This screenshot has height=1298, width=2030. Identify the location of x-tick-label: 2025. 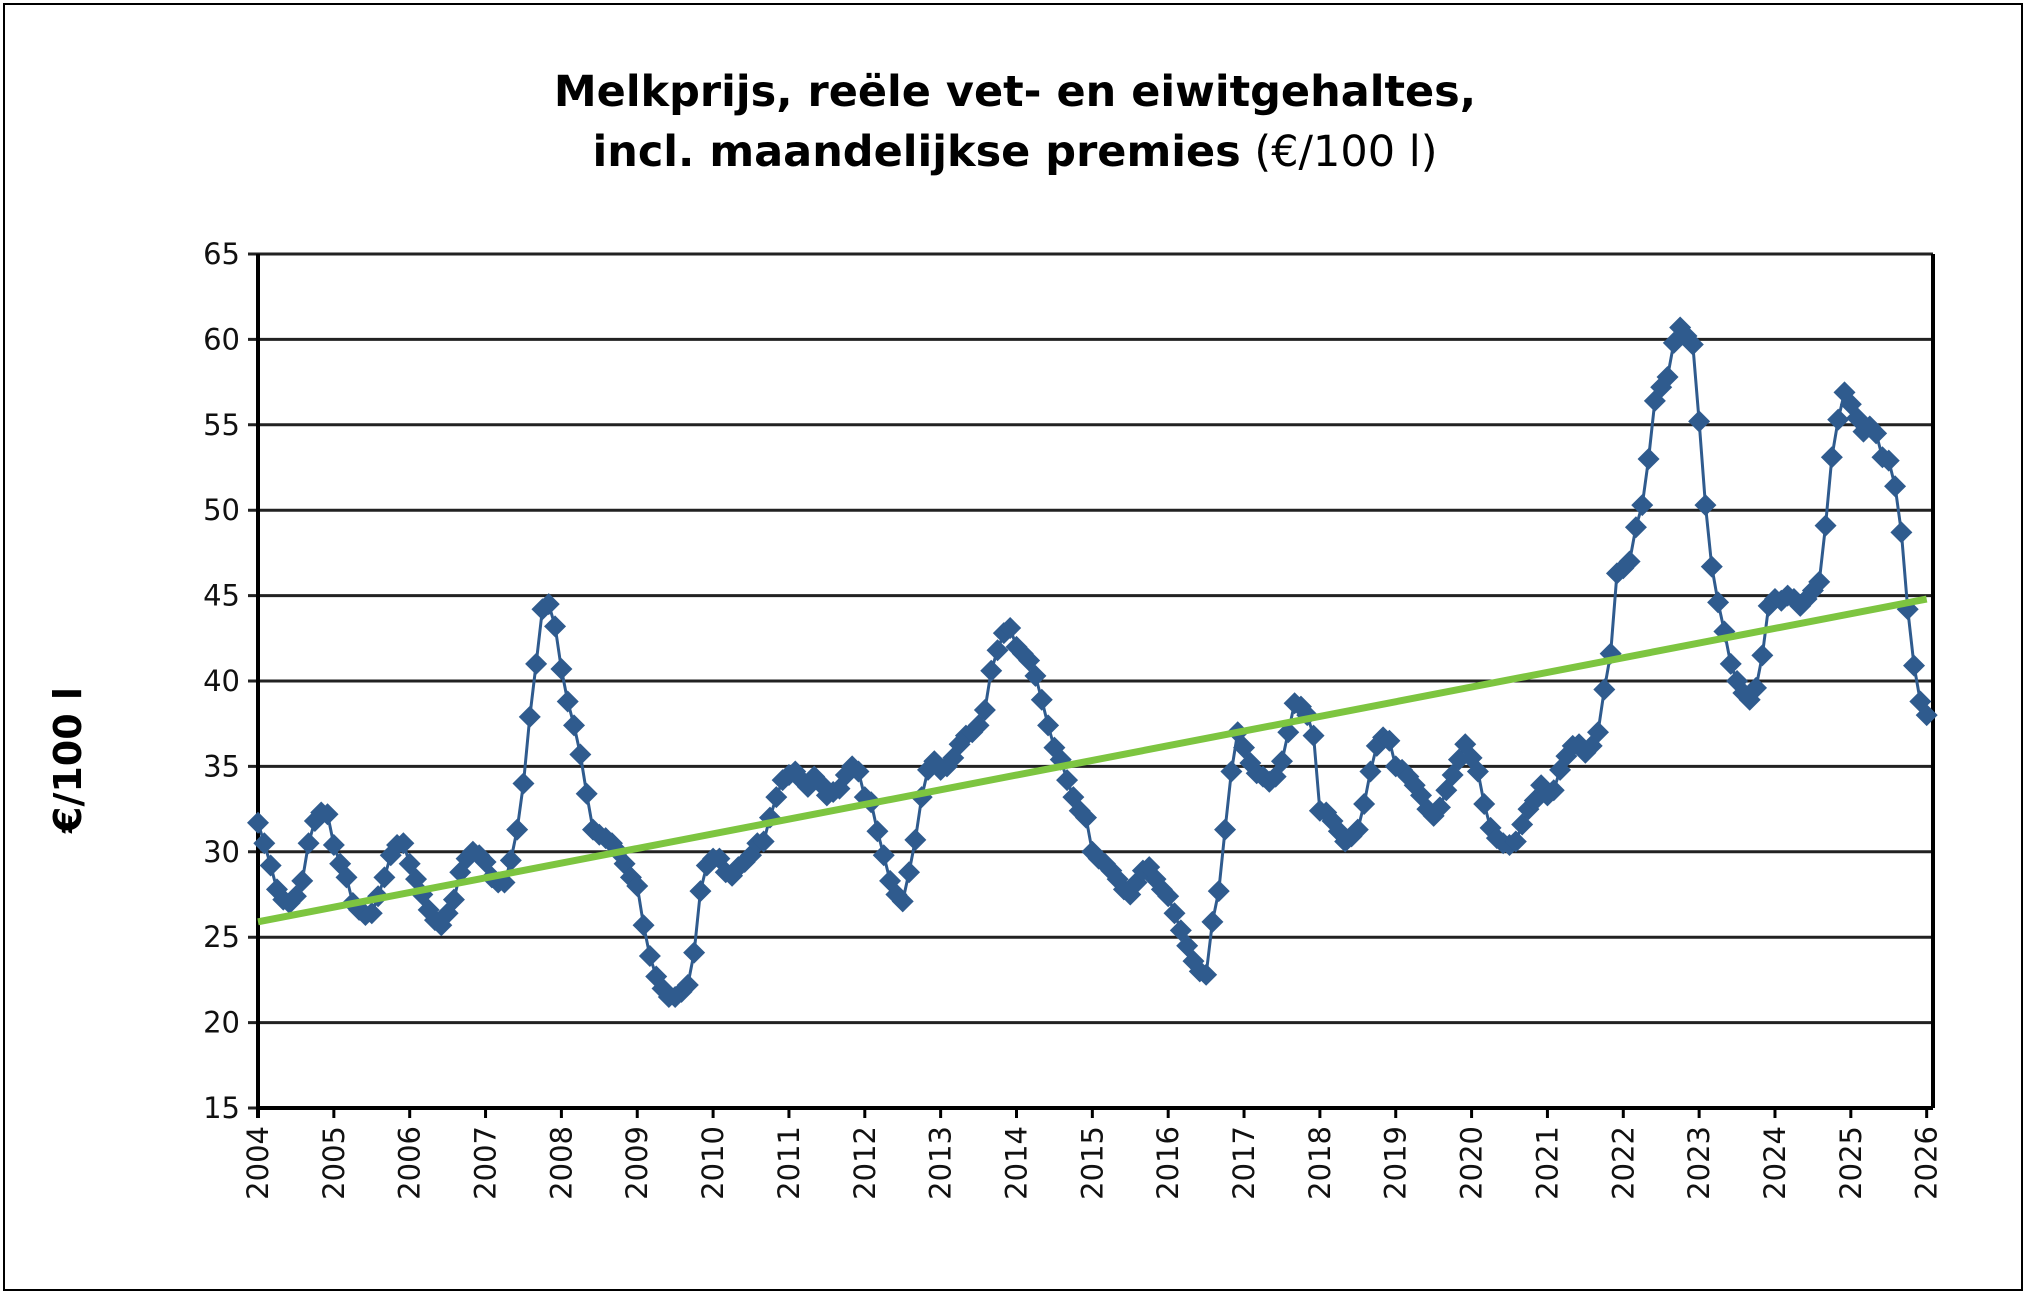
(1851, 1163).